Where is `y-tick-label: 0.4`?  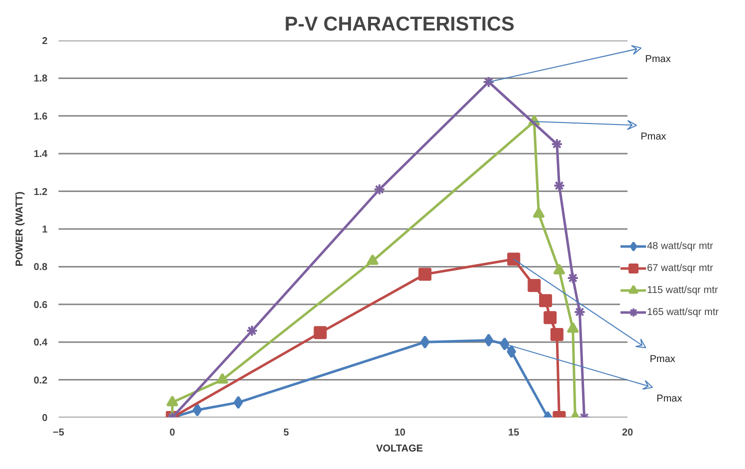
y-tick-label: 0.4 is located at coordinates (41, 343).